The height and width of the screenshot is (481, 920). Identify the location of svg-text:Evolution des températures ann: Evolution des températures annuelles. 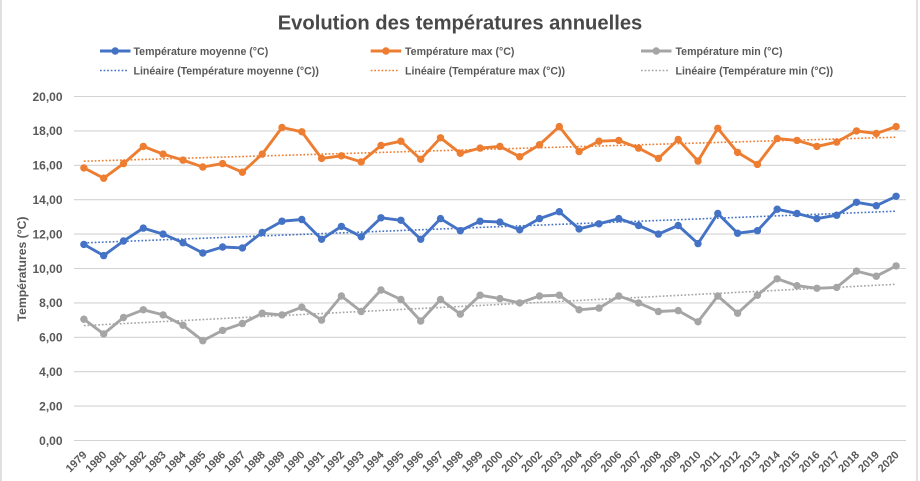
(460, 23).